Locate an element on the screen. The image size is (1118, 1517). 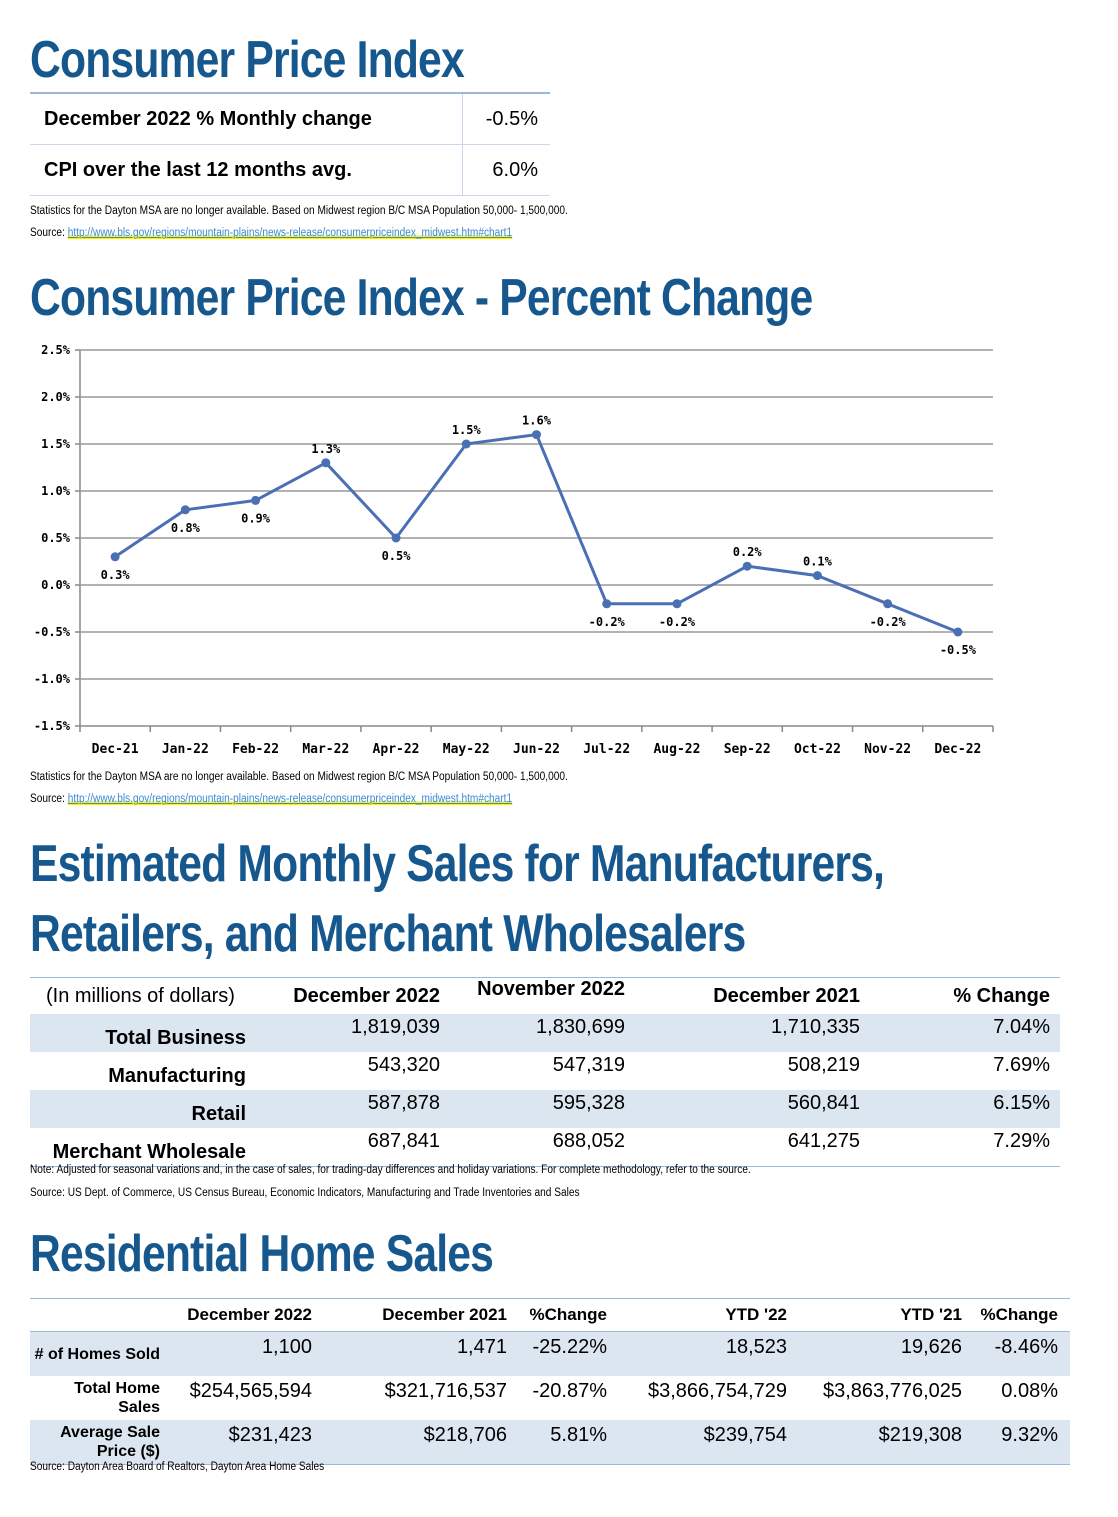
column-header: December 2022 is located at coordinates (350, 995).